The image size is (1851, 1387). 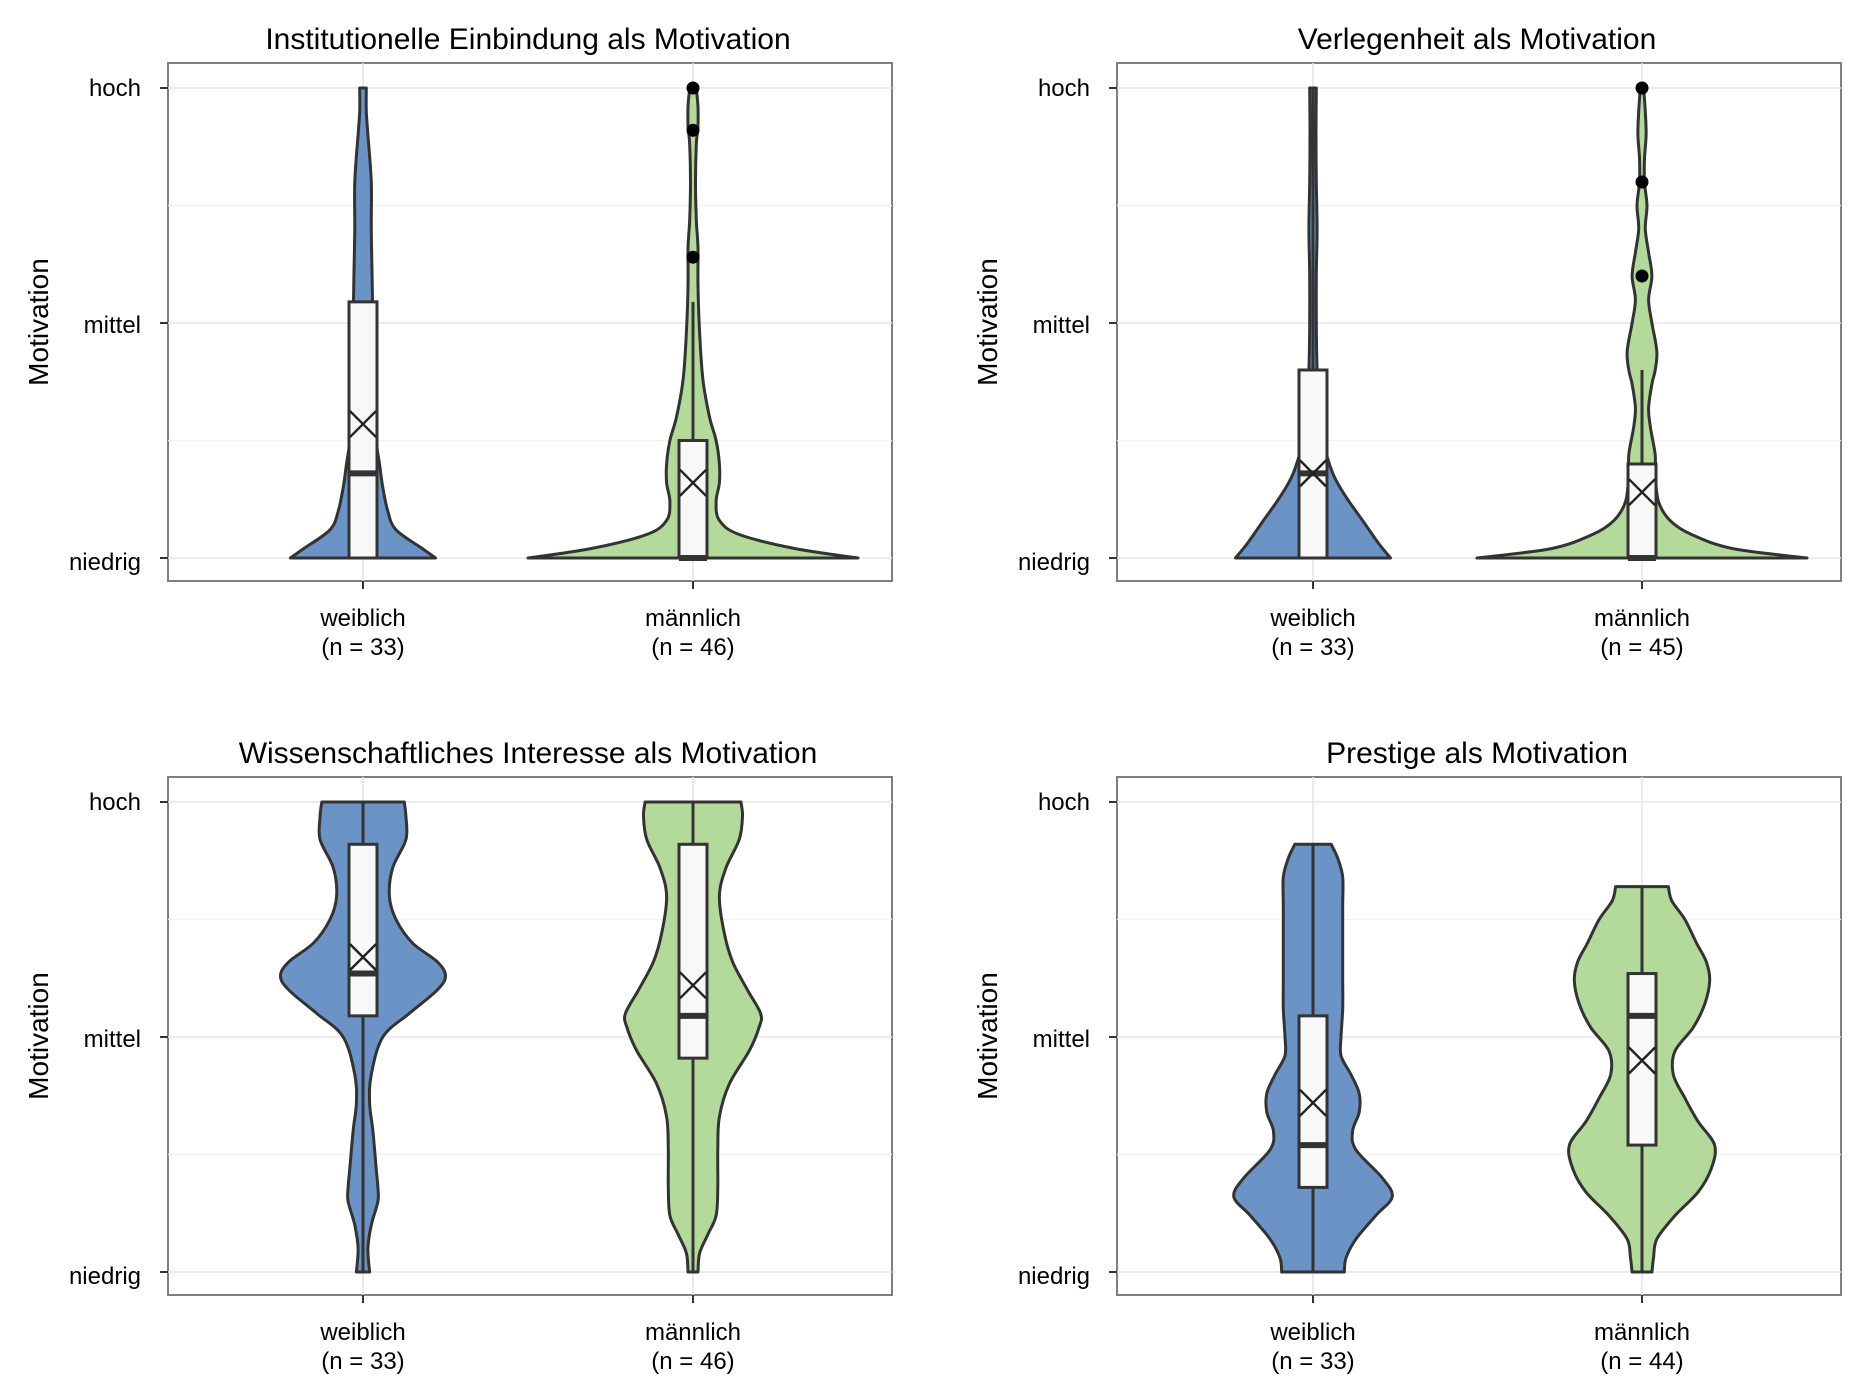 What do you see at coordinates (1641, 1361) in the screenshot?
I see `x-tick-n-maennlich: (n = 44)` at bounding box center [1641, 1361].